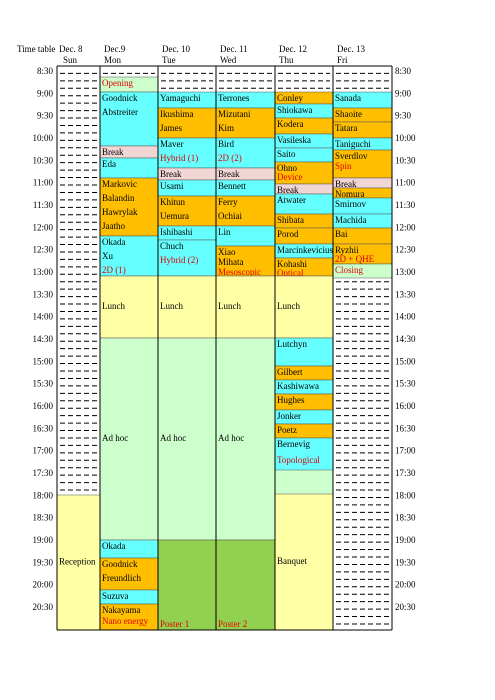 This screenshot has width=495, height=700. I want to click on day-name: Tue, so click(169, 60).